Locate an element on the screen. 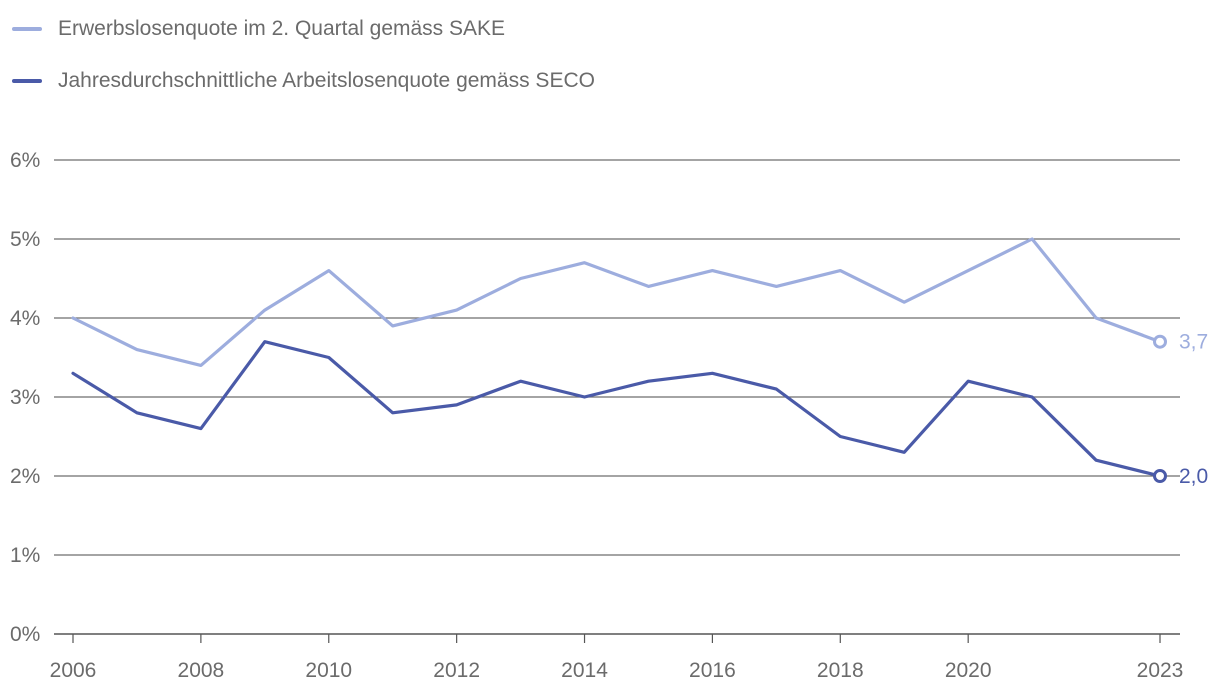 Image resolution: width=1220 pixels, height=696 pixels. x-tick-label: 2010 is located at coordinates (328, 670).